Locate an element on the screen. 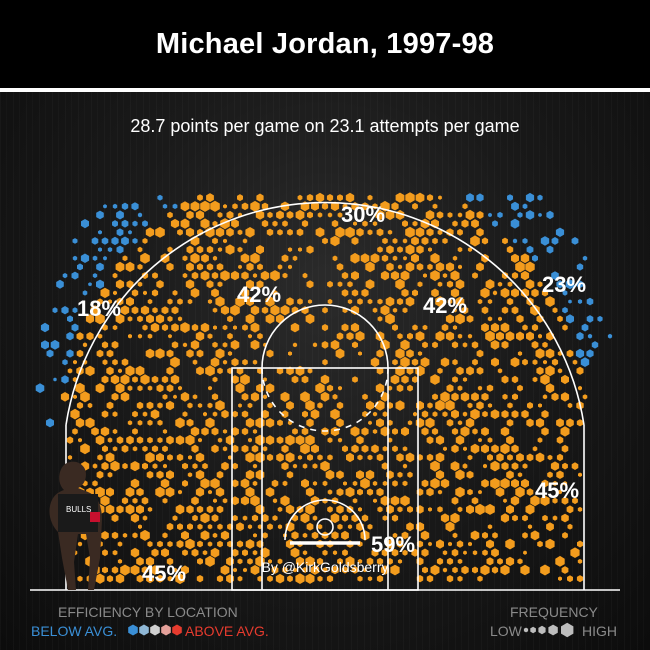 Image resolution: width=650 pixels, height=650 pixels. zone-label-top-three: 30% is located at coordinates (363, 214).